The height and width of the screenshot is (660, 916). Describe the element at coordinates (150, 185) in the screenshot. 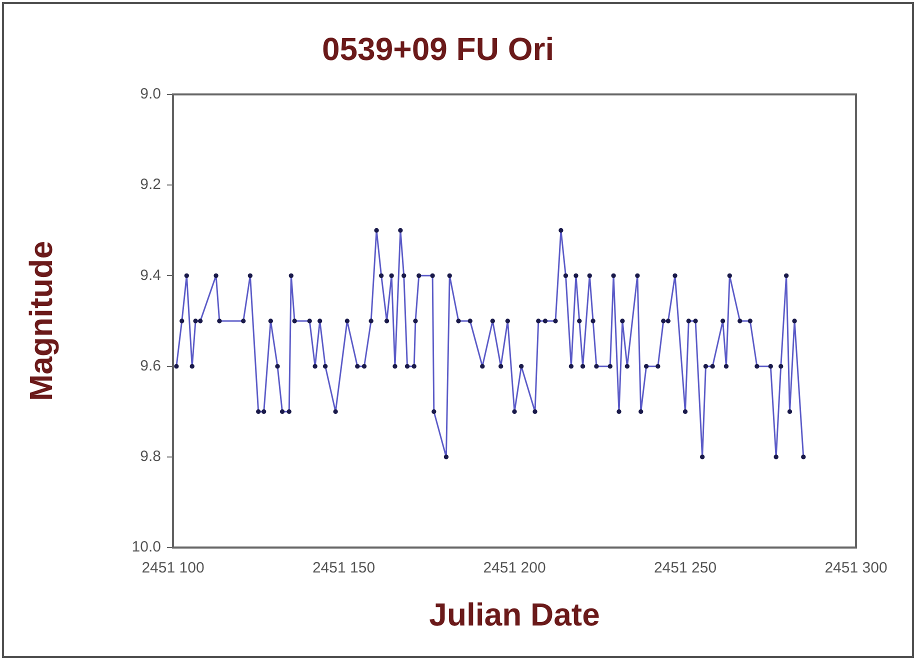

I see `y-tick-label: 9.2` at that location.